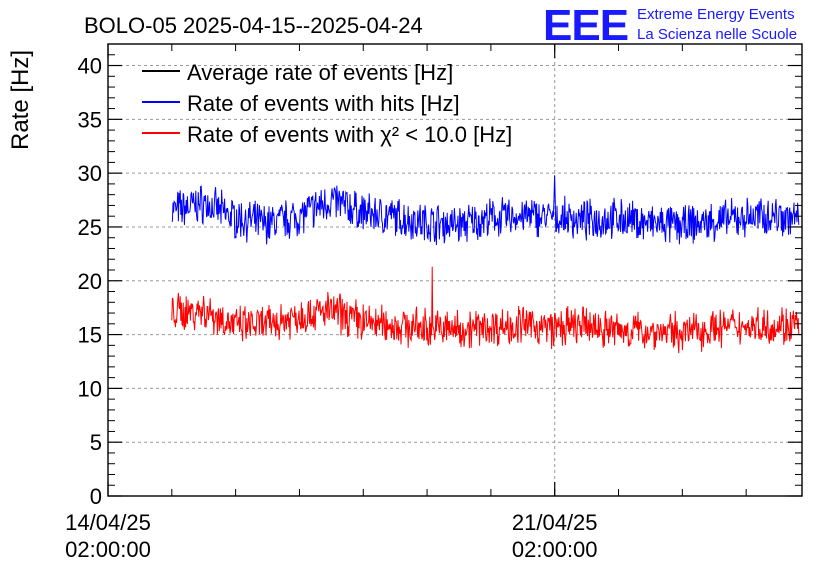 This screenshot has width=836, height=577. Describe the element at coordinates (349, 134) in the screenshot. I see `legend-label-chi2: Rate of events with χ² < 10.0 [Hz]` at that location.